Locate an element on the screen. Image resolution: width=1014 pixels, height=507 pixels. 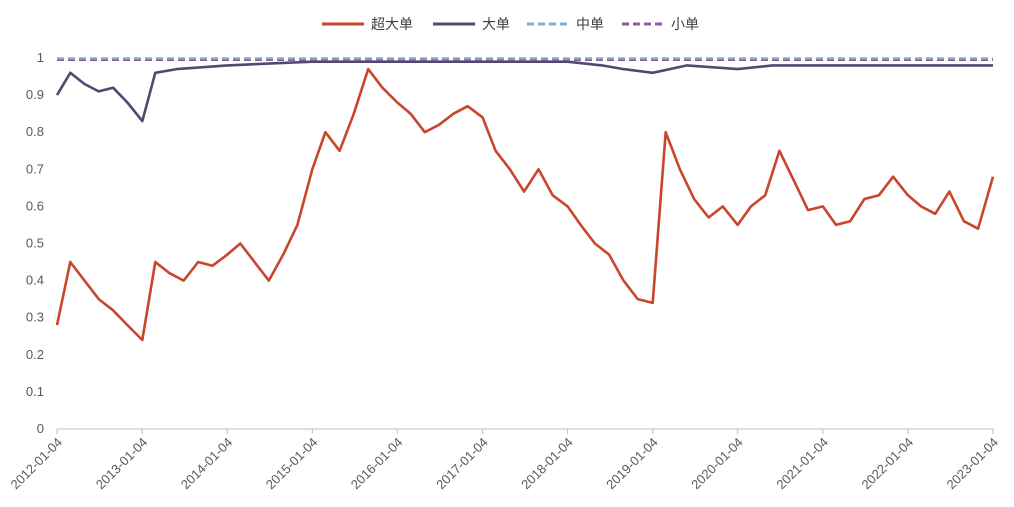
y-tick-label: 0.1 is located at coordinates (35, 391).